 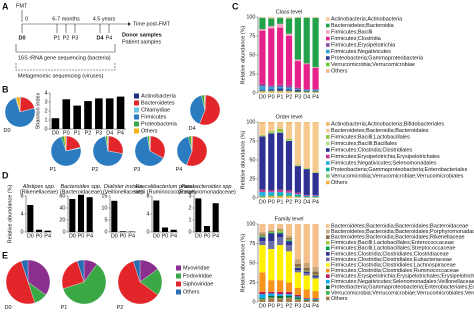 What do you see at coordinates (250, 224) in the screenshot?
I see `y-tick-label: 100` at bounding box center [250, 224].